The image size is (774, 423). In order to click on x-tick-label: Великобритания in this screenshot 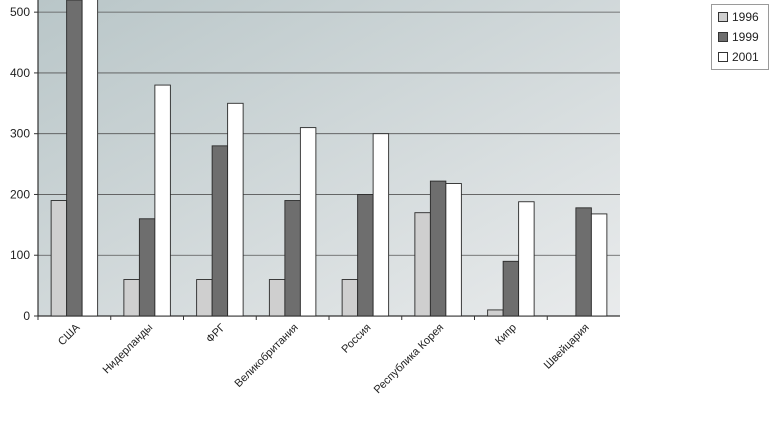, I will do `click(267, 356)`.